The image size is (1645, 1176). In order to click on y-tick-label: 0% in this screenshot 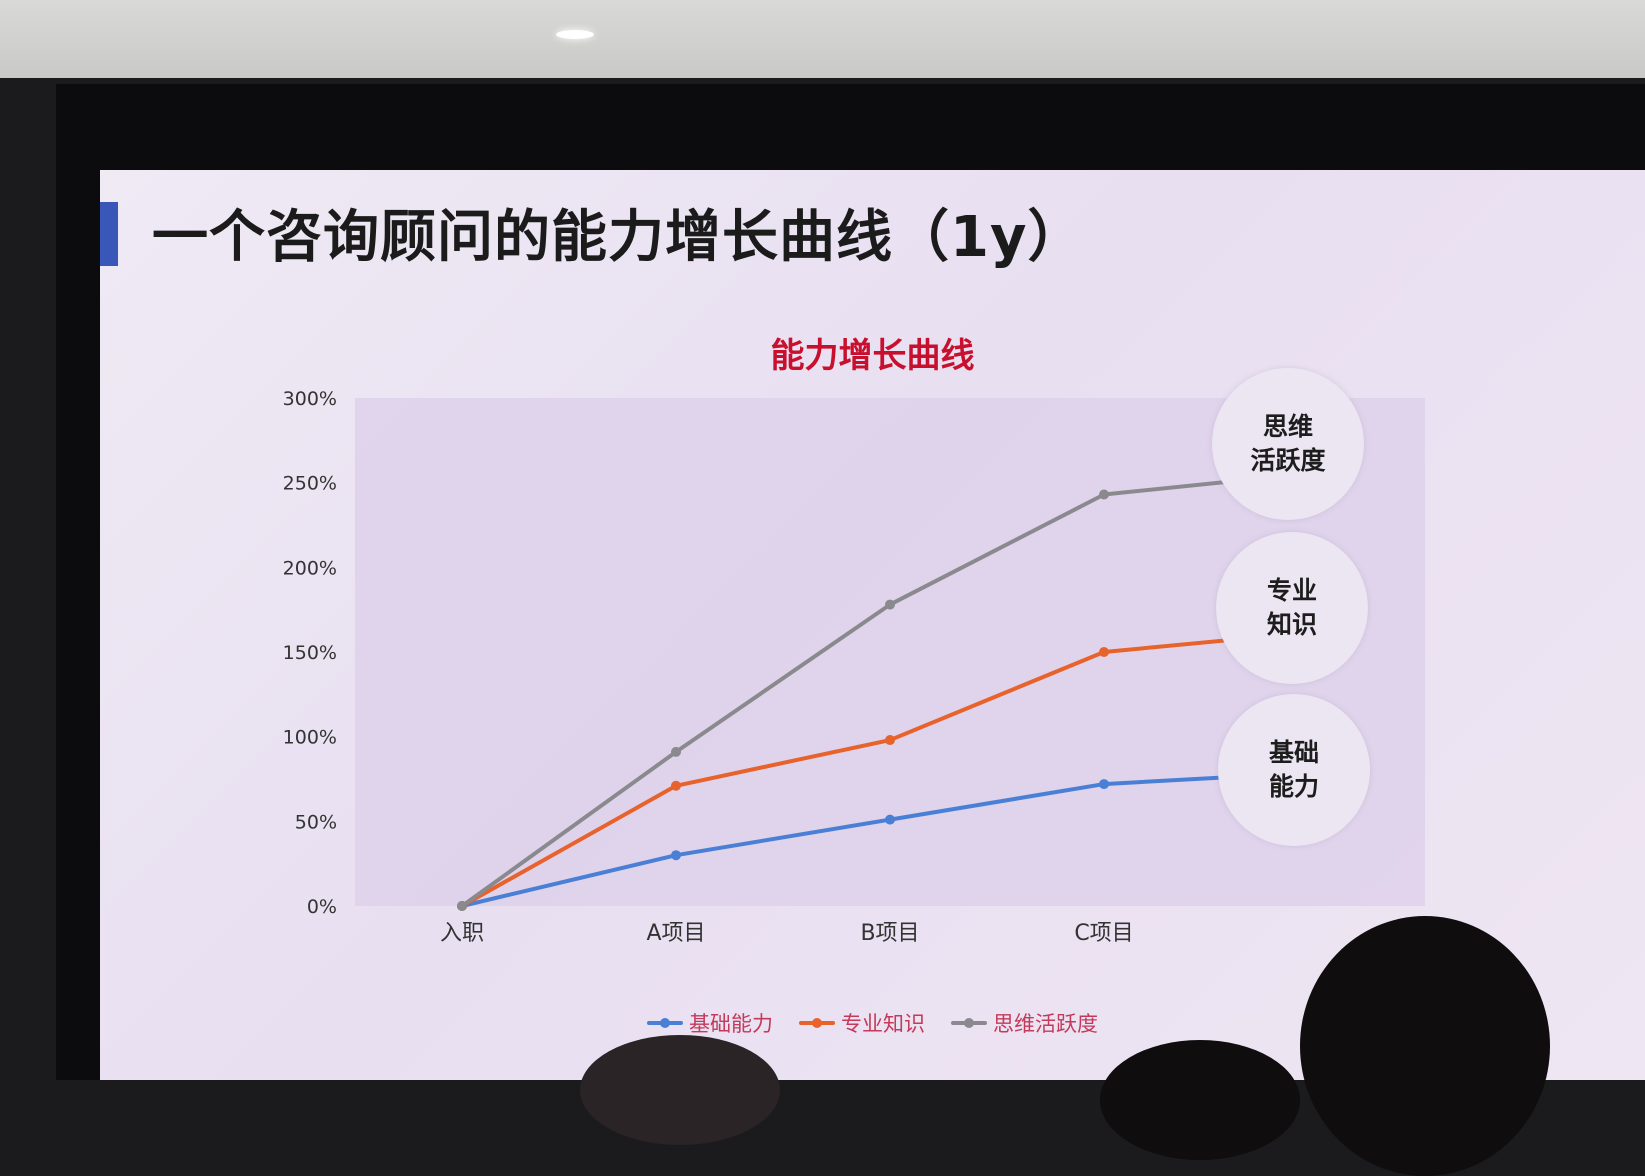, I will do `click(322, 907)`.